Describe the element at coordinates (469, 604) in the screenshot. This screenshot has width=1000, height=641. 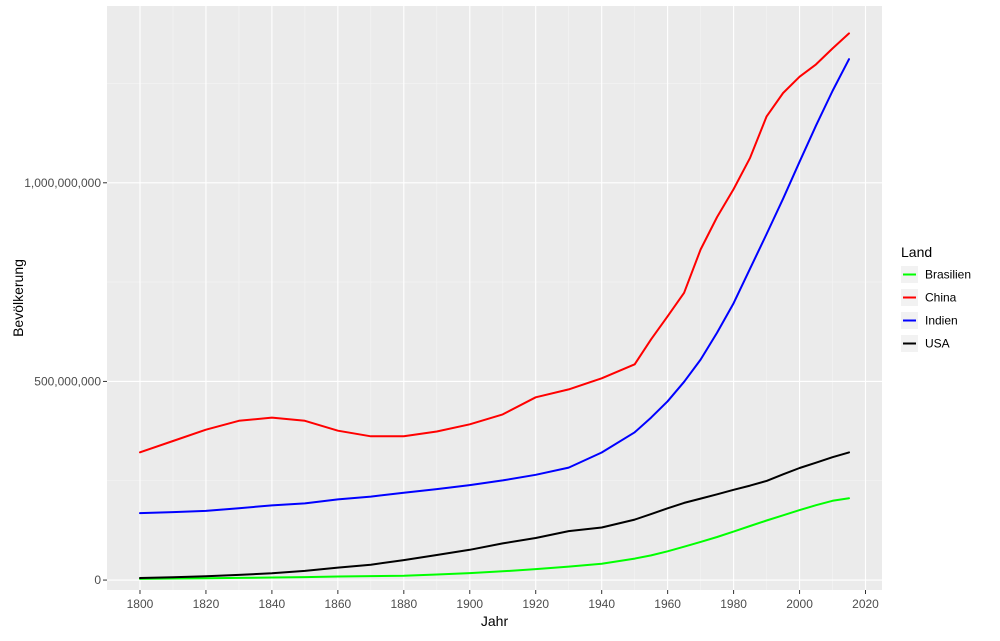
I see `x-tick-label: 1900` at that location.